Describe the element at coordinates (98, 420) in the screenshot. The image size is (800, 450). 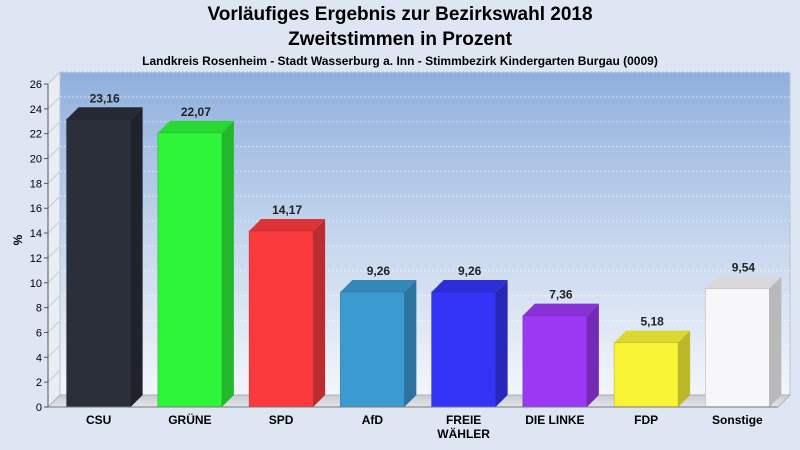
I see `x-tick-label: CSU` at that location.